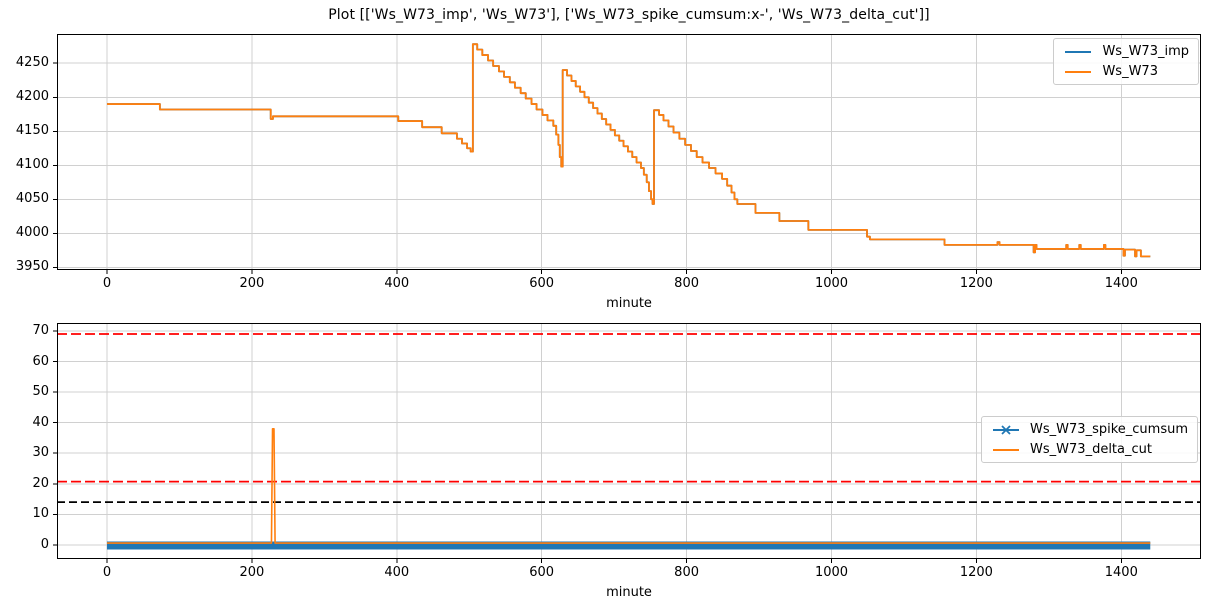 Image resolution: width=1211 pixels, height=611 pixels. What do you see at coordinates (32, 131) in the screenshot?
I see `y-tick-label: 4150` at bounding box center [32, 131].